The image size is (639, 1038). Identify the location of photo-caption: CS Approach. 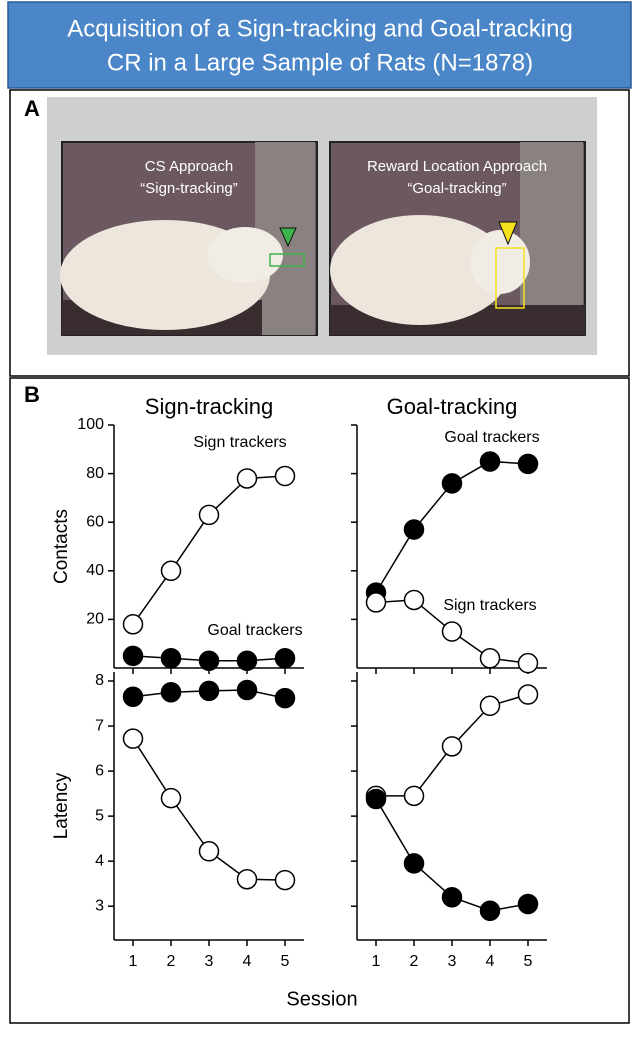
(189, 166).